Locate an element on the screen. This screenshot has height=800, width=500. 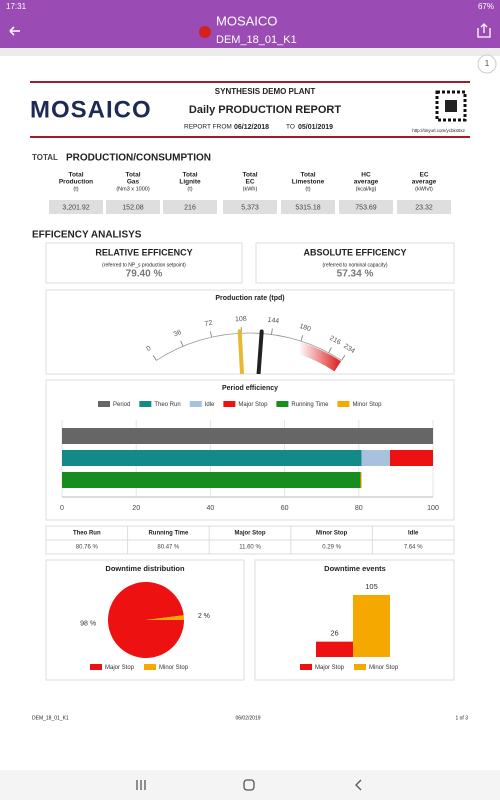
table-cell: 7.64 % is located at coordinates (413, 548).